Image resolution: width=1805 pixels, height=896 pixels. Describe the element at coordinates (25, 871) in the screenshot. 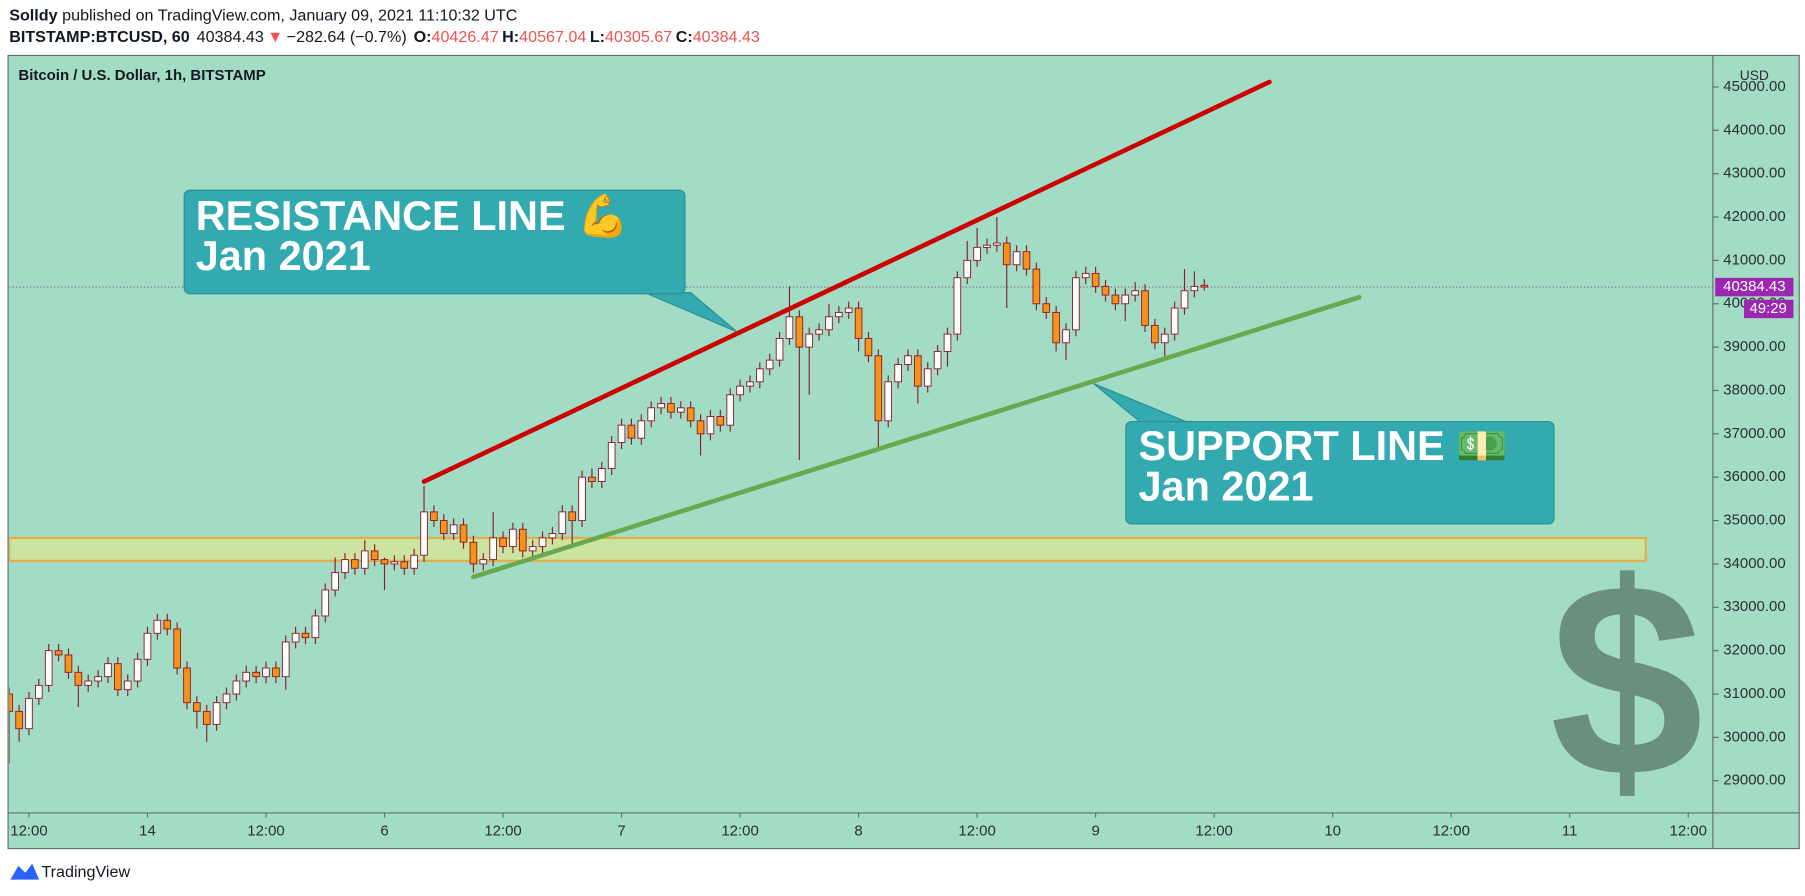

I see `footer-logo` at that location.